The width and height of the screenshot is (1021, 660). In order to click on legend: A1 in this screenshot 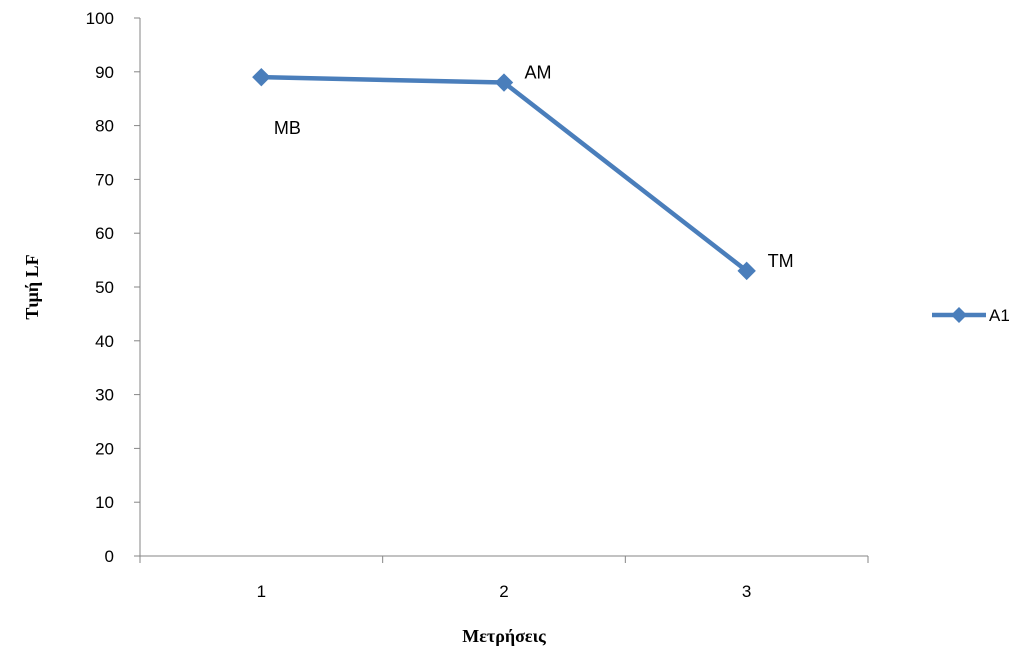, I will do `click(971, 315)`.